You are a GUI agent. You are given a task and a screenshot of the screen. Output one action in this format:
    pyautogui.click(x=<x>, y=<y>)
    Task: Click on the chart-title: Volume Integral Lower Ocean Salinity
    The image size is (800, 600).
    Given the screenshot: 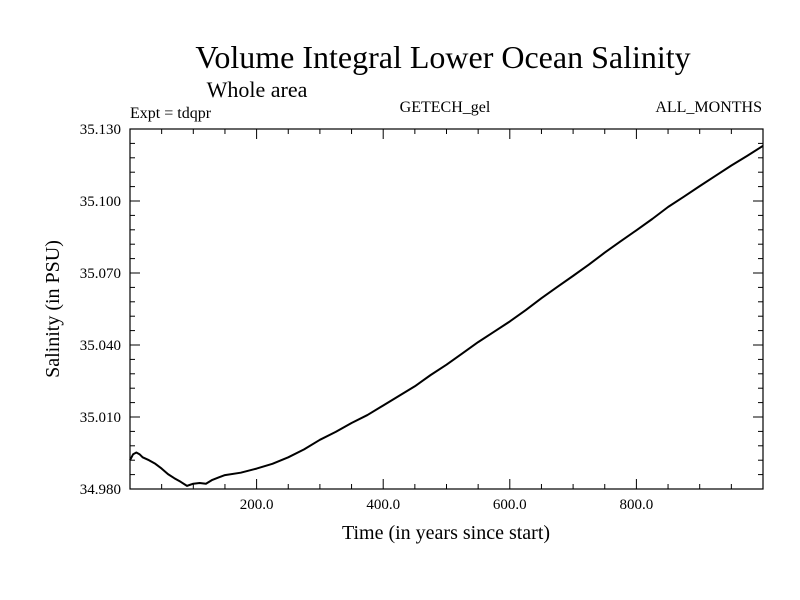 What is the action you would take?
    pyautogui.click(x=442, y=57)
    